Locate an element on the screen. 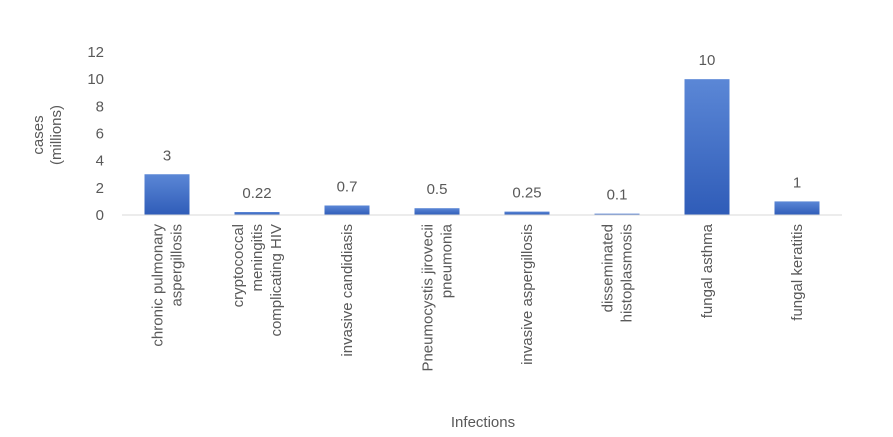 This screenshot has width=893, height=437. y-tick-label: 12 is located at coordinates (95, 52).